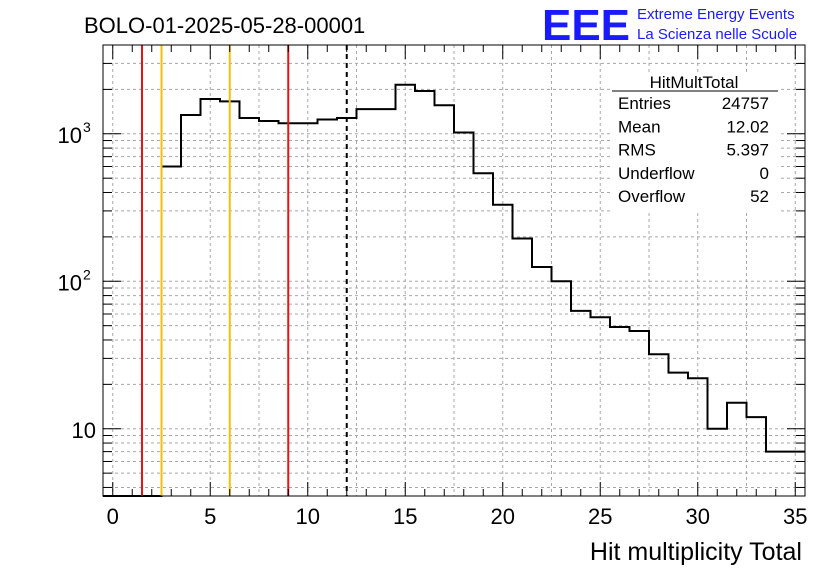  Describe the element at coordinates (600, 516) in the screenshot. I see `x-tick-label: 25` at that location.